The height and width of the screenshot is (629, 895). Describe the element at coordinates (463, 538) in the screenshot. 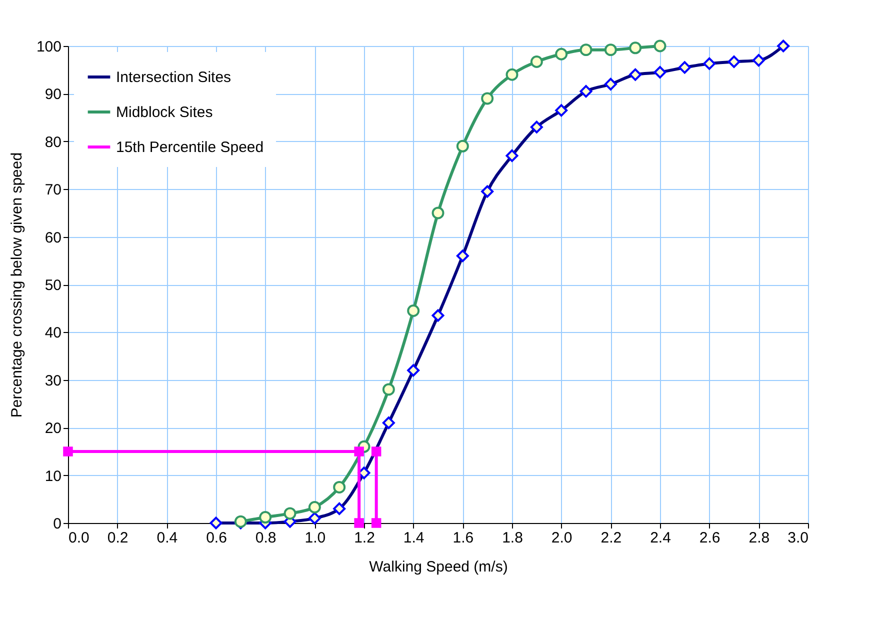

I see `x-tick-label: 1.6` at that location.